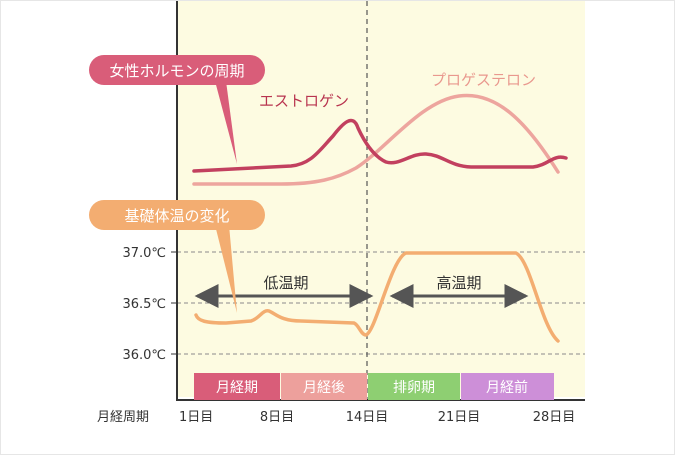 The height and width of the screenshot is (455, 675). I want to click on segment-post-menstruation, so click(324, 386).